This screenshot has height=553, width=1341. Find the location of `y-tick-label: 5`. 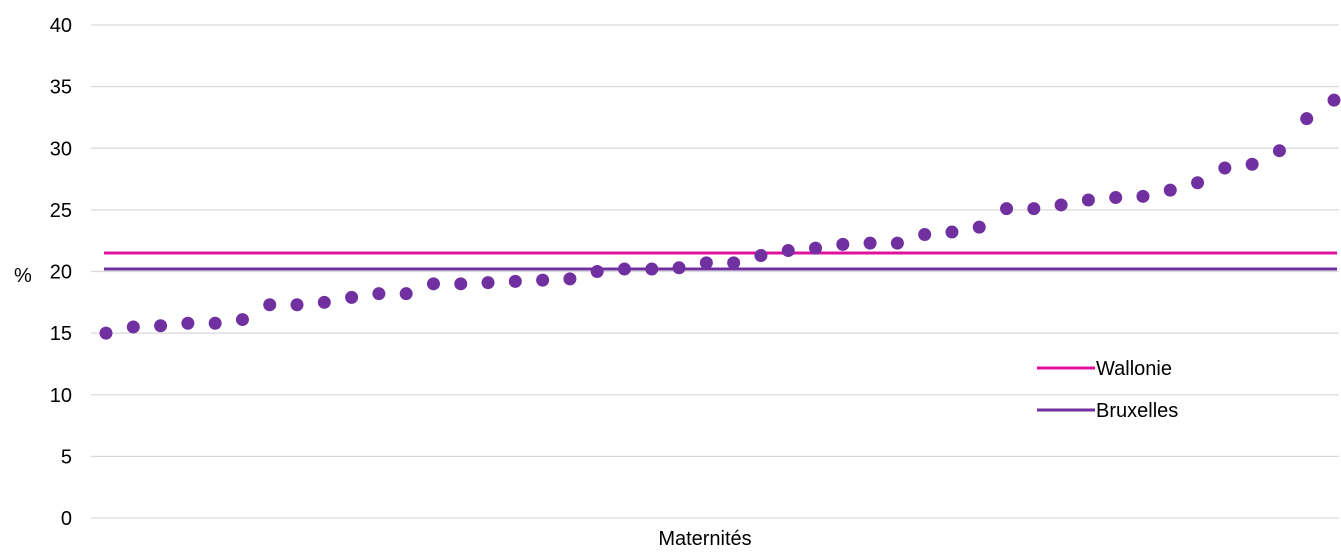

y-tick-label: 5 is located at coordinates (66, 457).